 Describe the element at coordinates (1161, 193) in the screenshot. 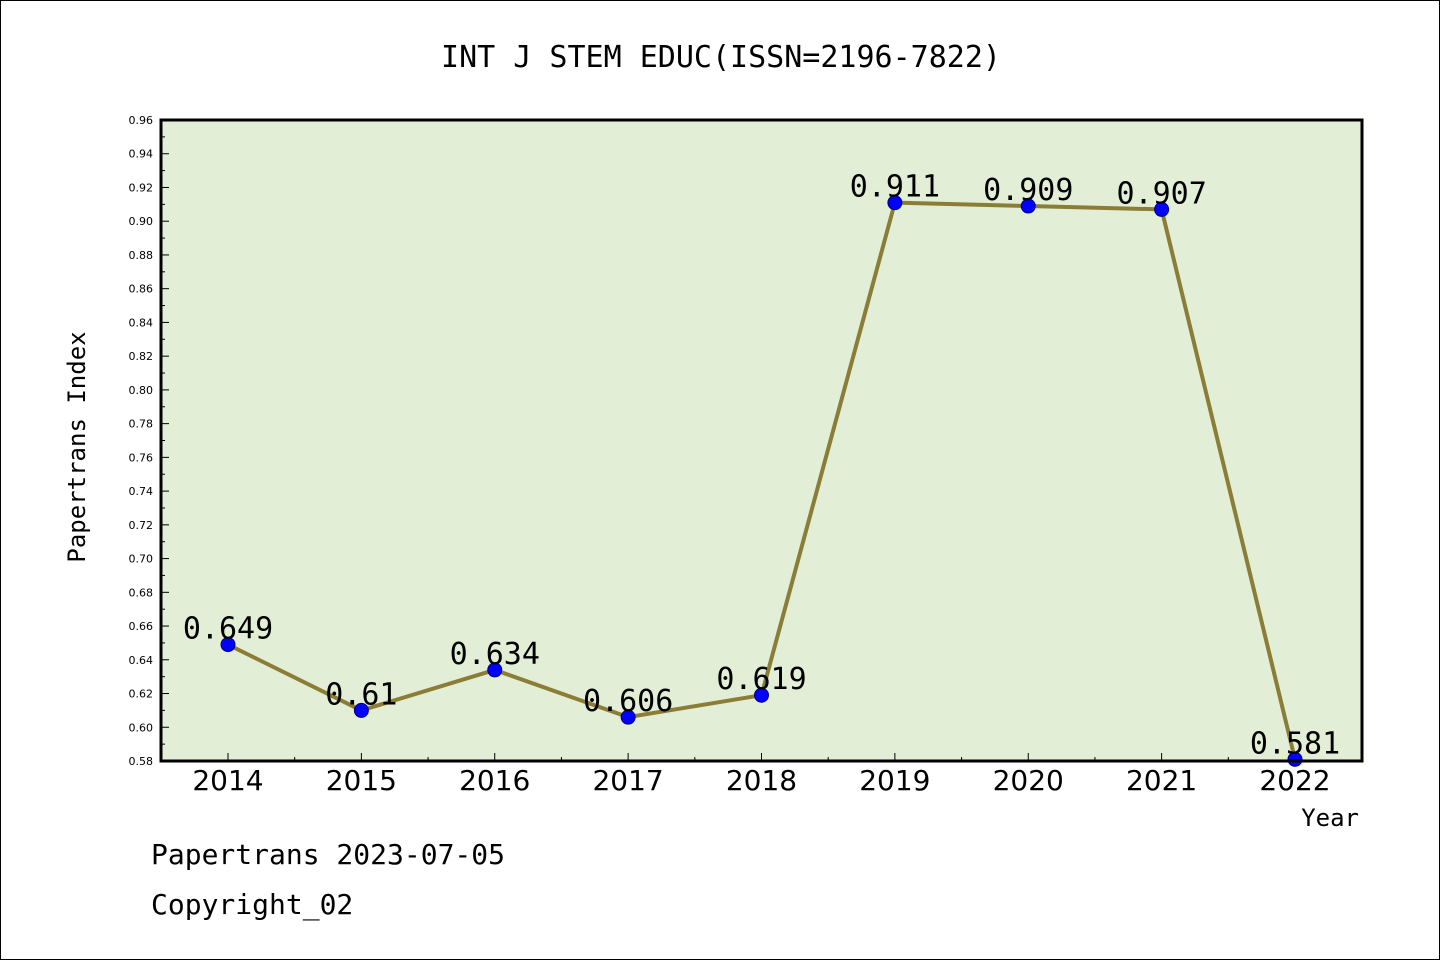

I see `data-label: 0.907` at that location.